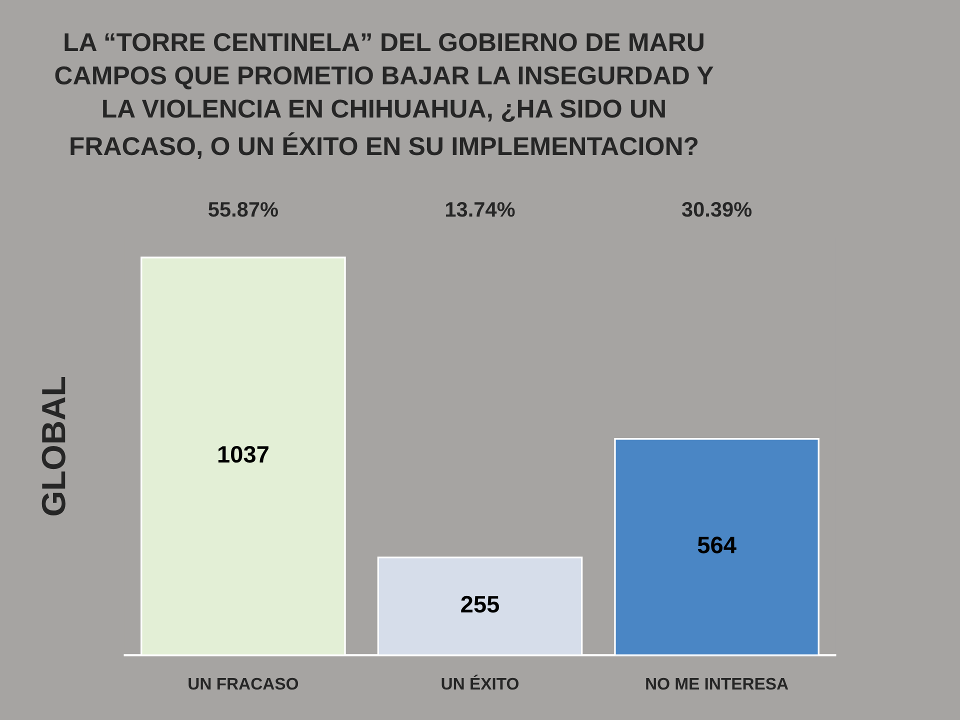  I want to click on data-label: 1037, so click(243, 454).